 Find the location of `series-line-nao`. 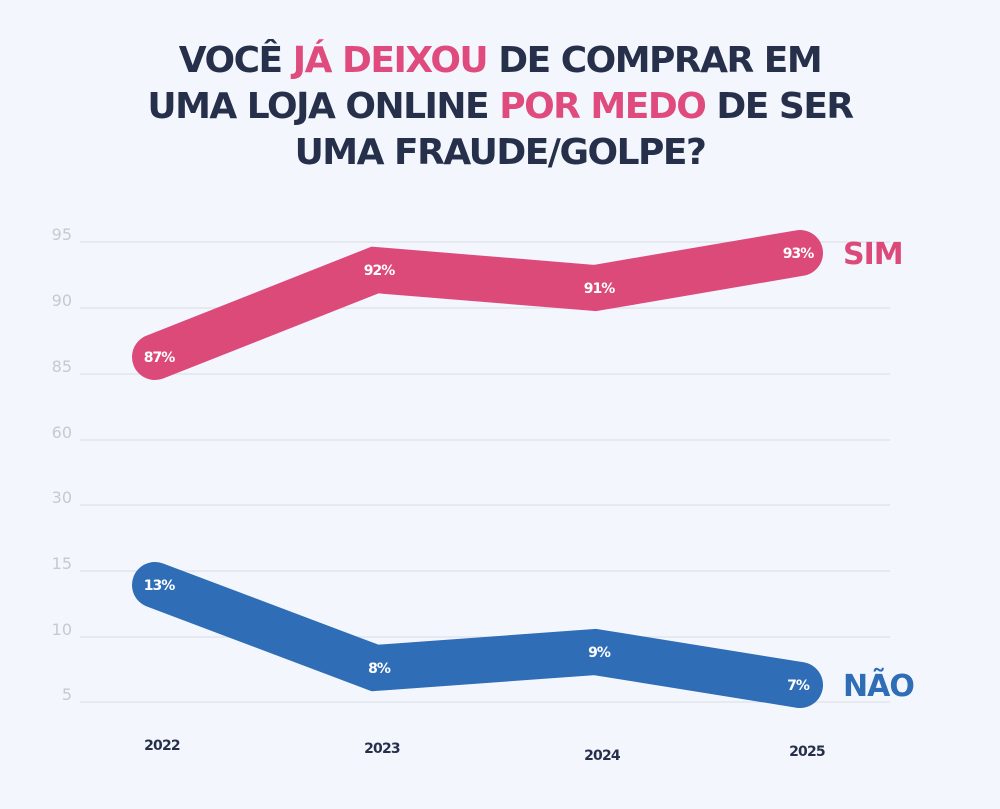

series-line-nao is located at coordinates (477, 635).